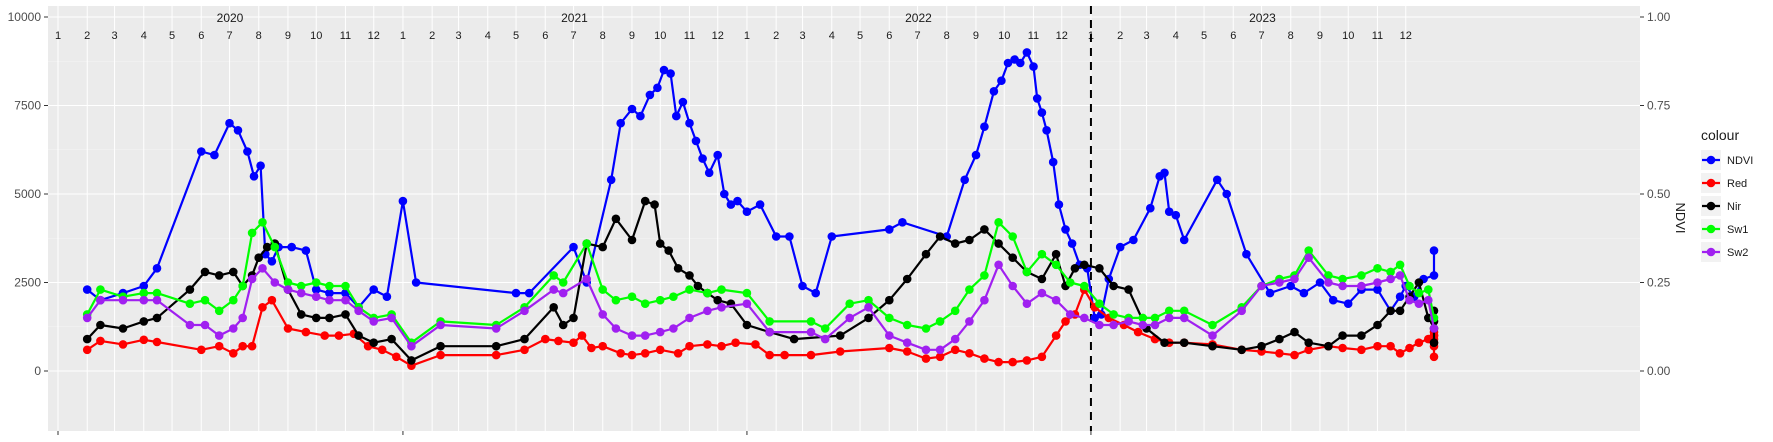 Image resolution: width=1773 pixels, height=442 pixels. I want to click on y-axis-left: 0 2500 5000 7500 10000, so click(28, 194).